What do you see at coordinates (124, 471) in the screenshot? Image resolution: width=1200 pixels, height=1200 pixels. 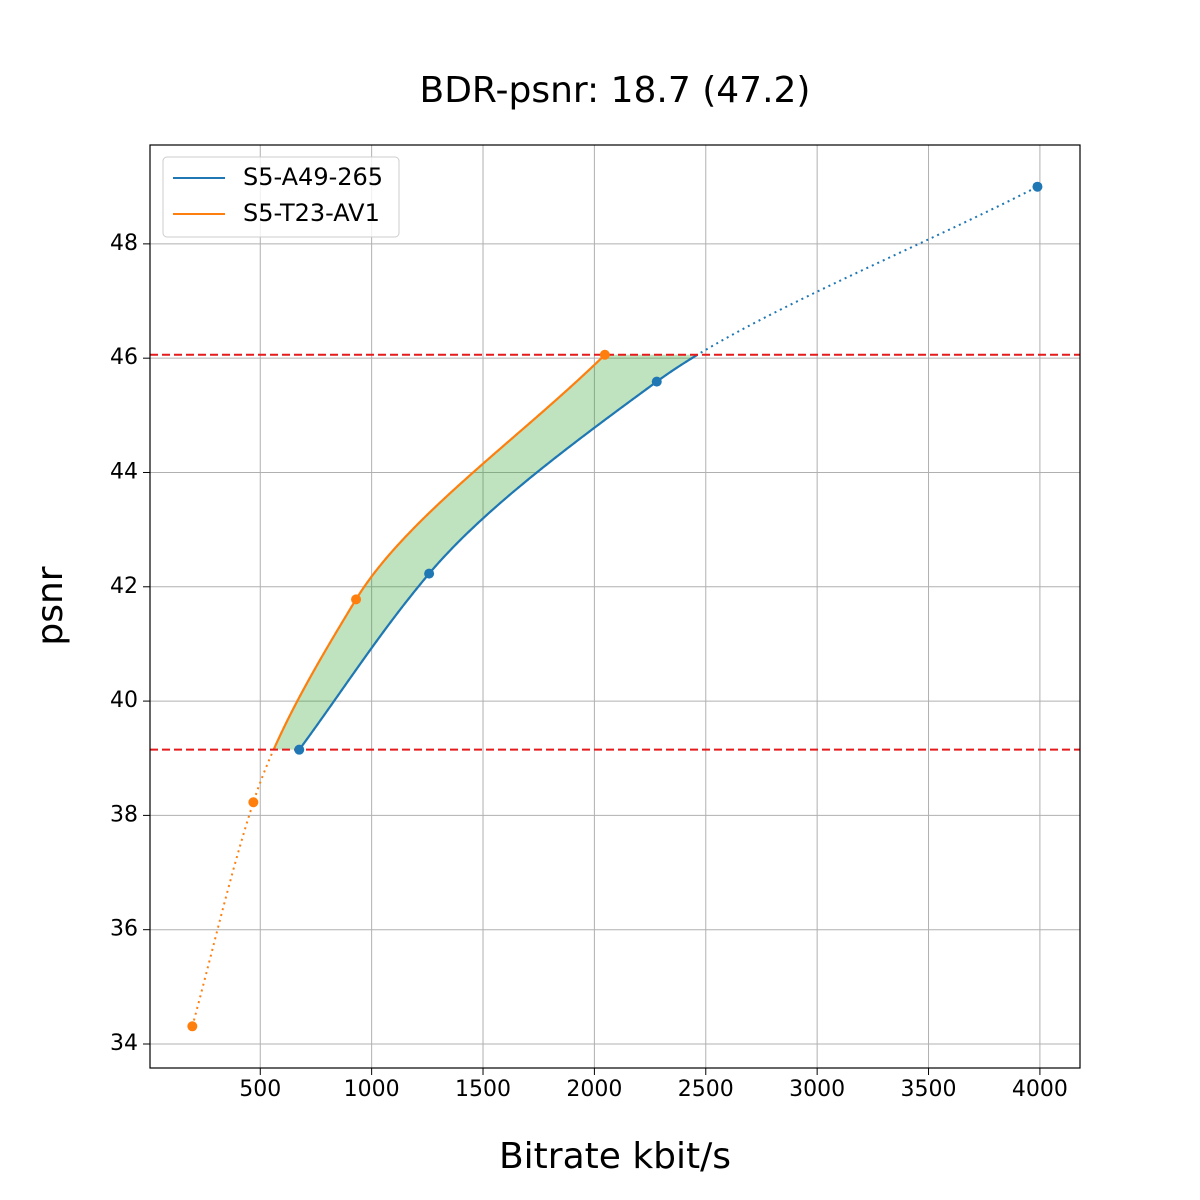 I see `y-tick-label: 44` at bounding box center [124, 471].